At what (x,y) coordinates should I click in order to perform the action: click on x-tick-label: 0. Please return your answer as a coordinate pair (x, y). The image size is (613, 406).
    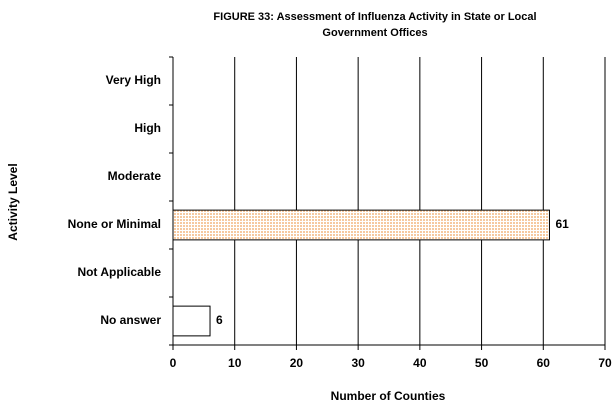
    Looking at the image, I should click on (173, 363).